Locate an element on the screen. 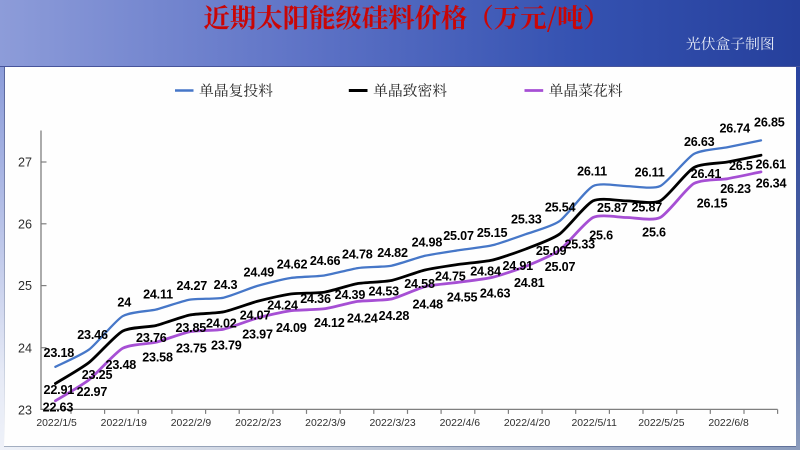  svg-text: 24.58 is located at coordinates (419, 284).